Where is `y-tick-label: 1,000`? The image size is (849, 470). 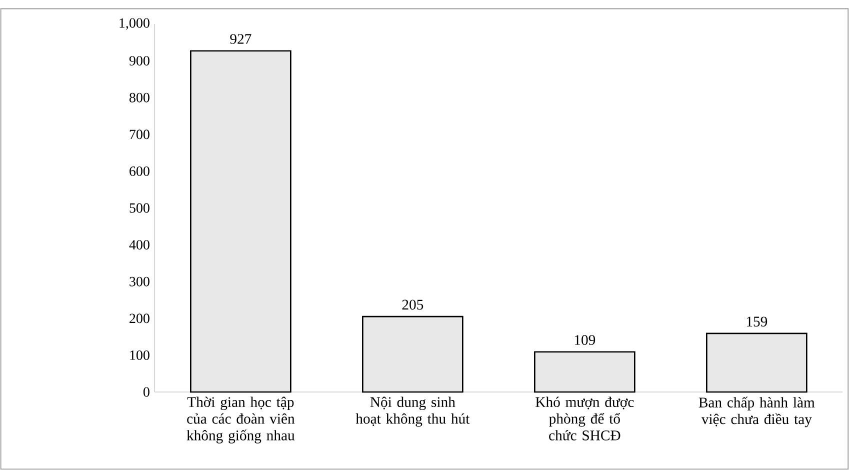
y-tick-label: 1,000 is located at coordinates (135, 24).